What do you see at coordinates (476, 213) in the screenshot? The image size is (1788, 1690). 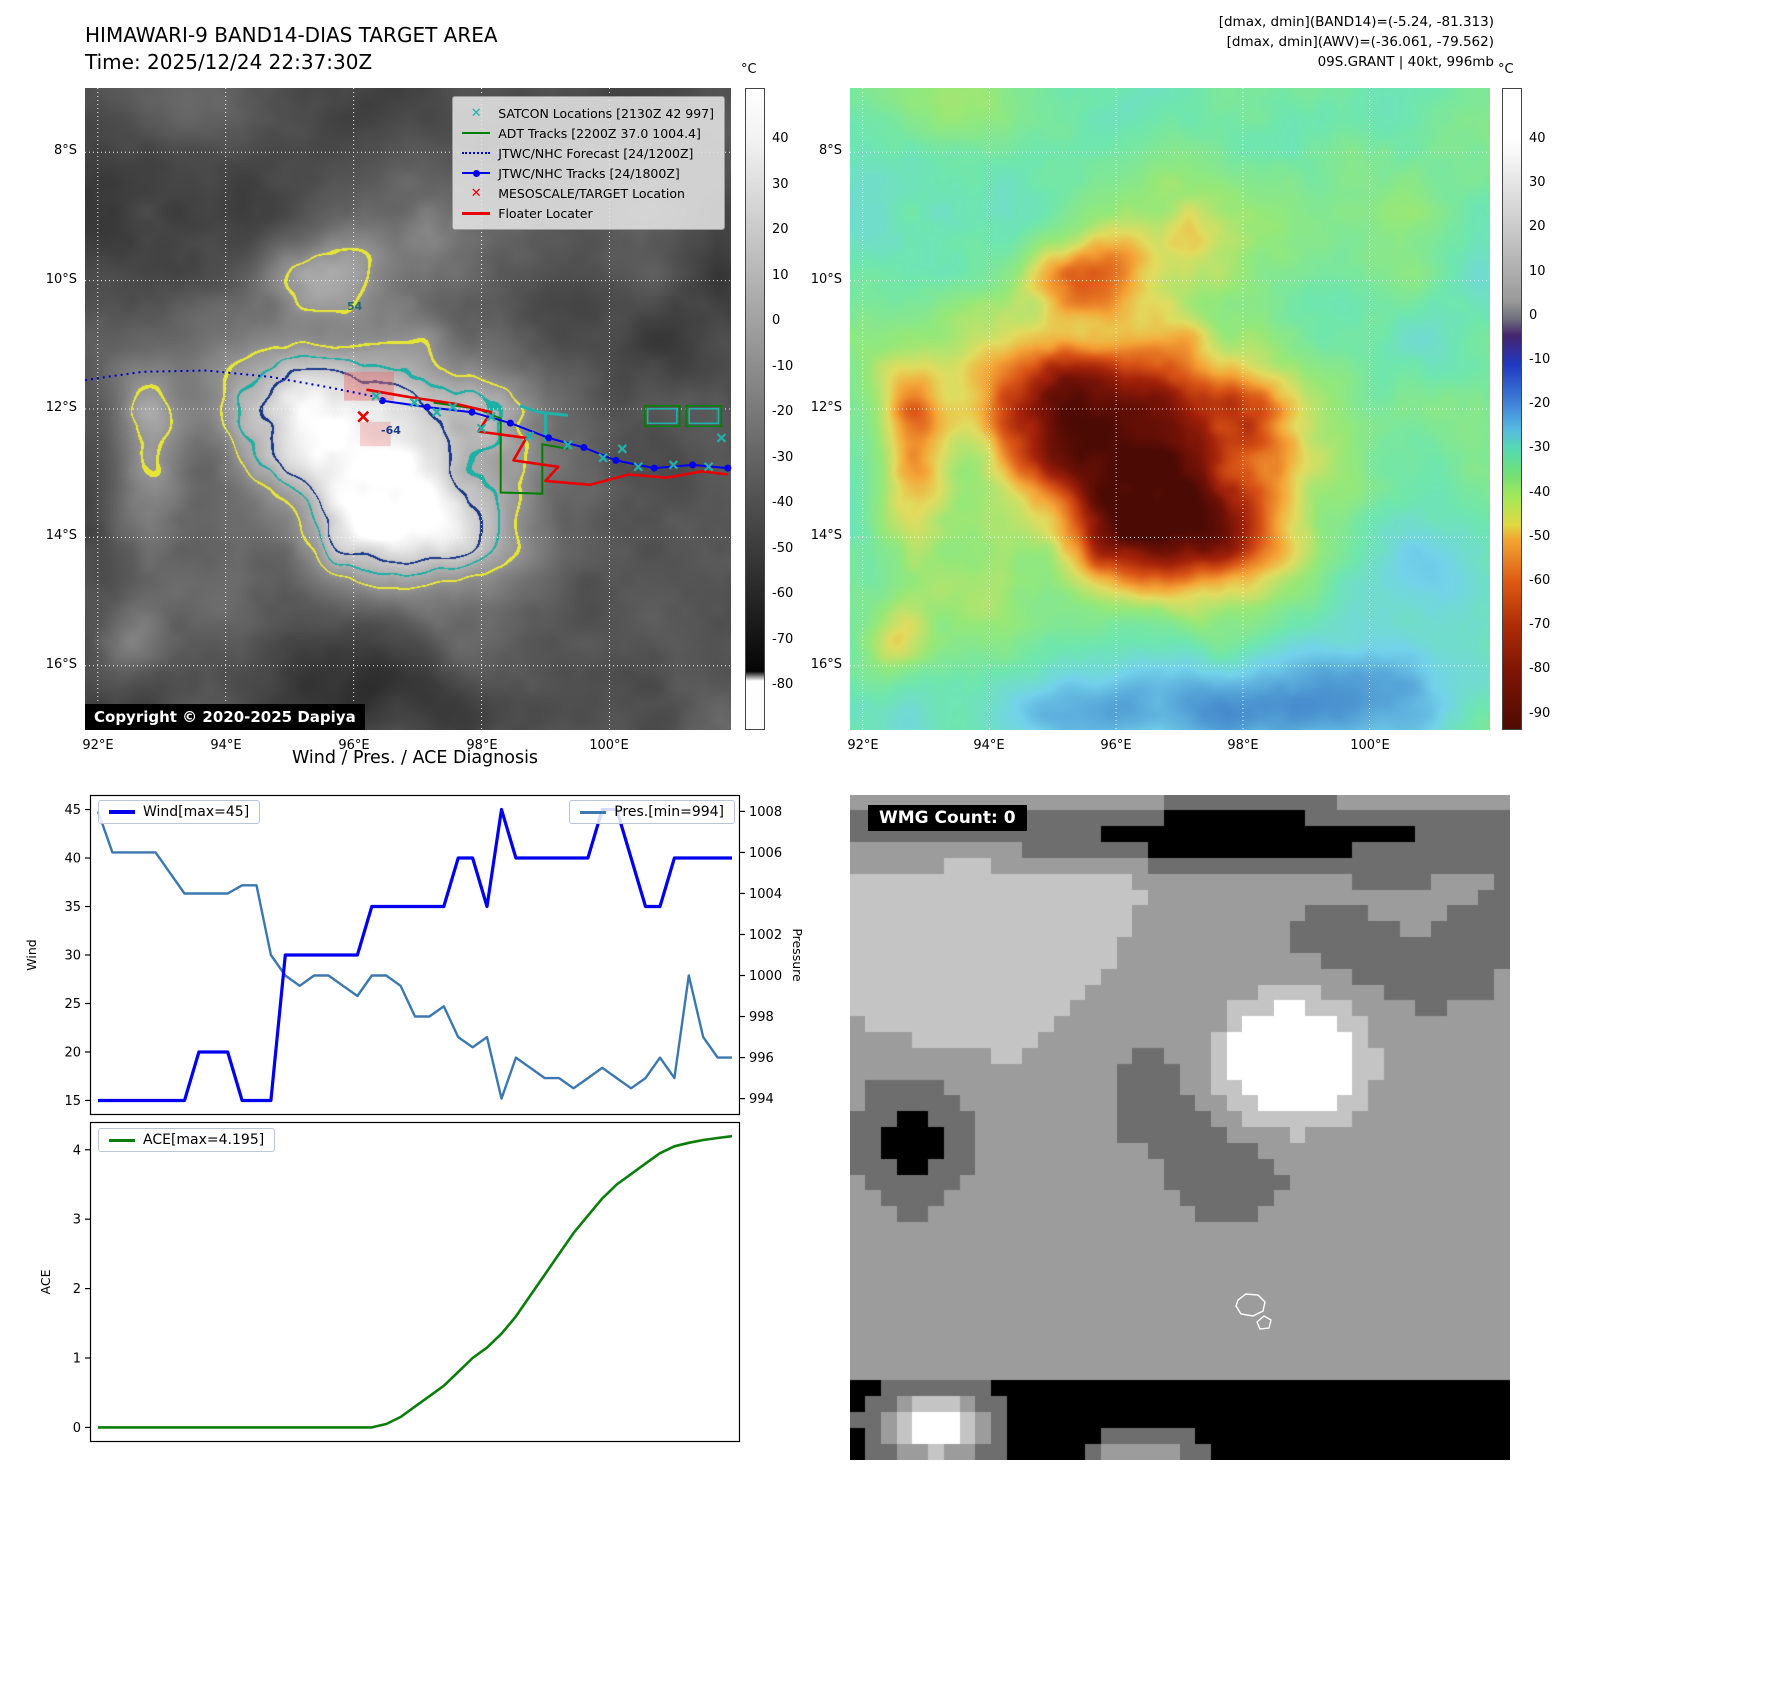 I see `floater-line-icon` at bounding box center [476, 213].